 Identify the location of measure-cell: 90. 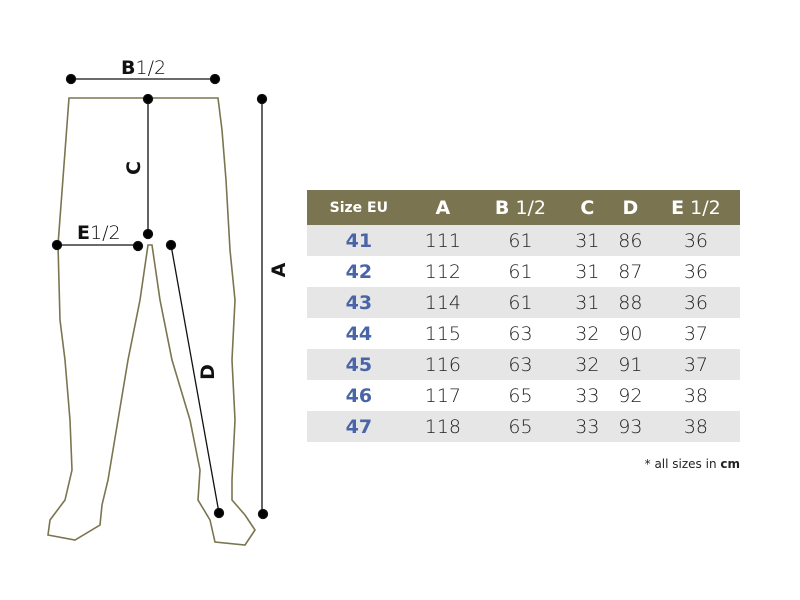
(630, 333).